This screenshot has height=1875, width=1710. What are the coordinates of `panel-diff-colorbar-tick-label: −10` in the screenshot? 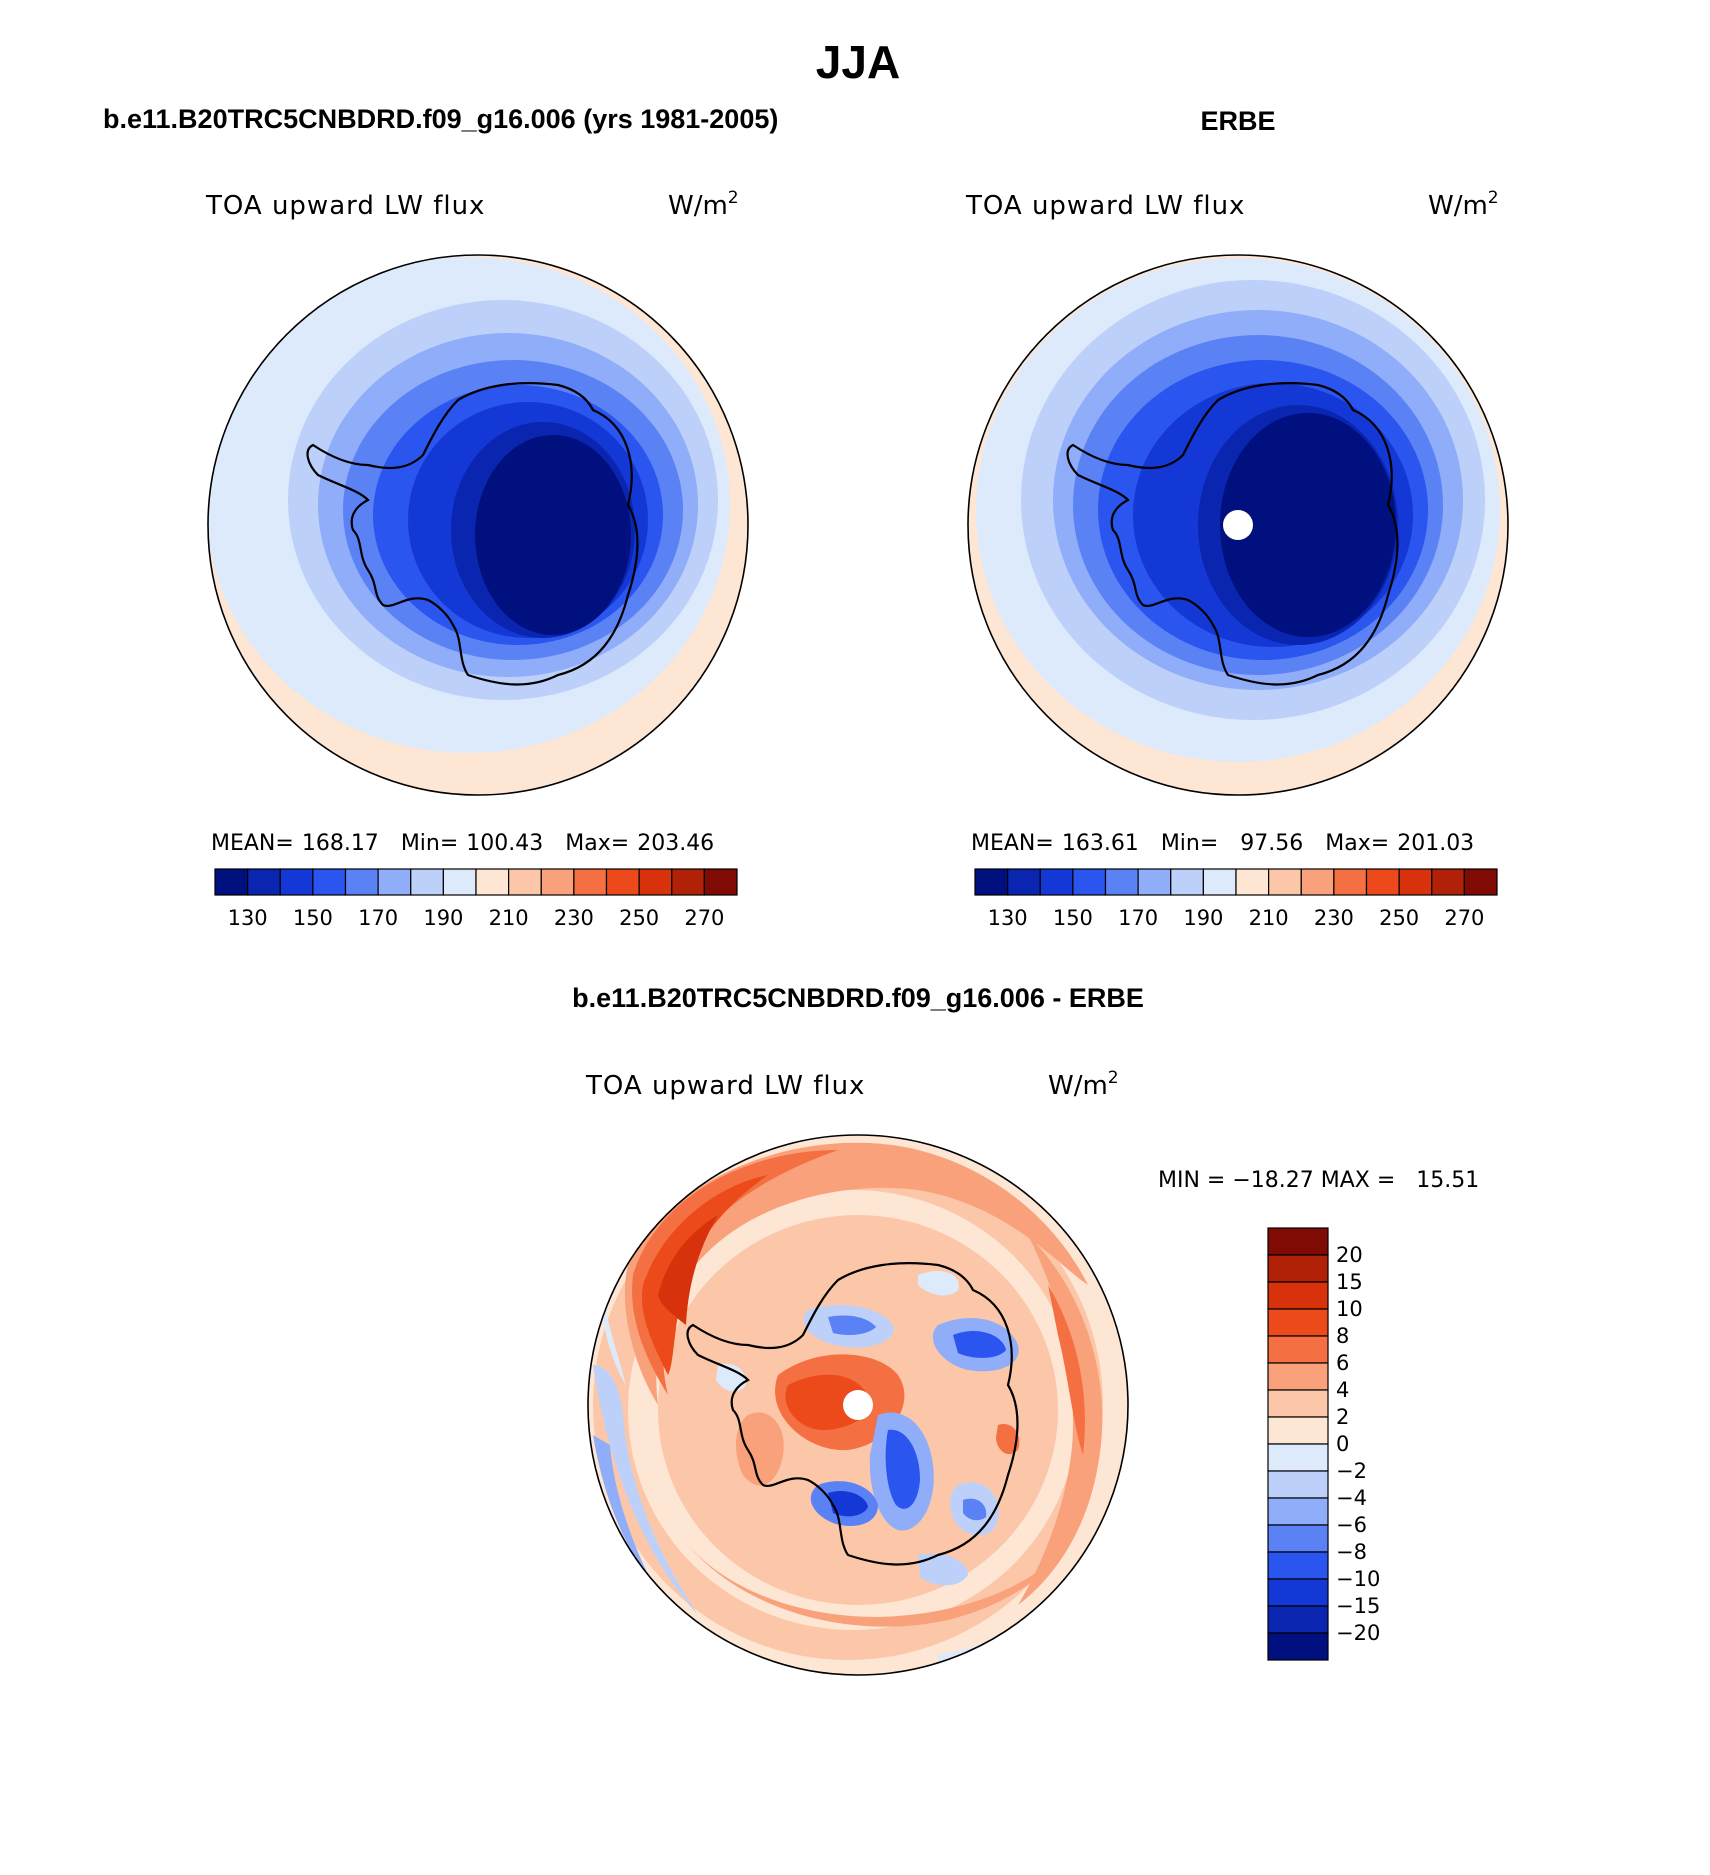 It's located at (1358, 1579).